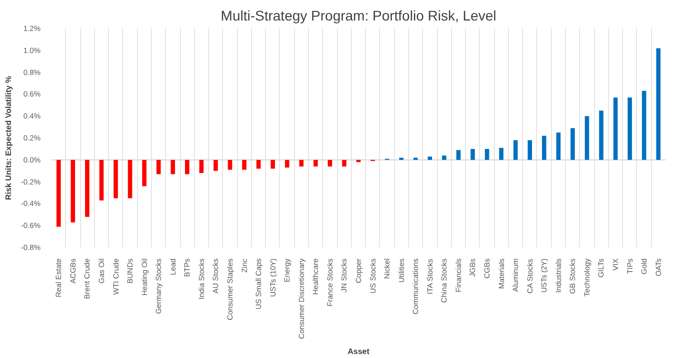 The width and height of the screenshot is (680, 358). What do you see at coordinates (359, 351) in the screenshot?
I see `x-axis-title: Asset` at bounding box center [359, 351].